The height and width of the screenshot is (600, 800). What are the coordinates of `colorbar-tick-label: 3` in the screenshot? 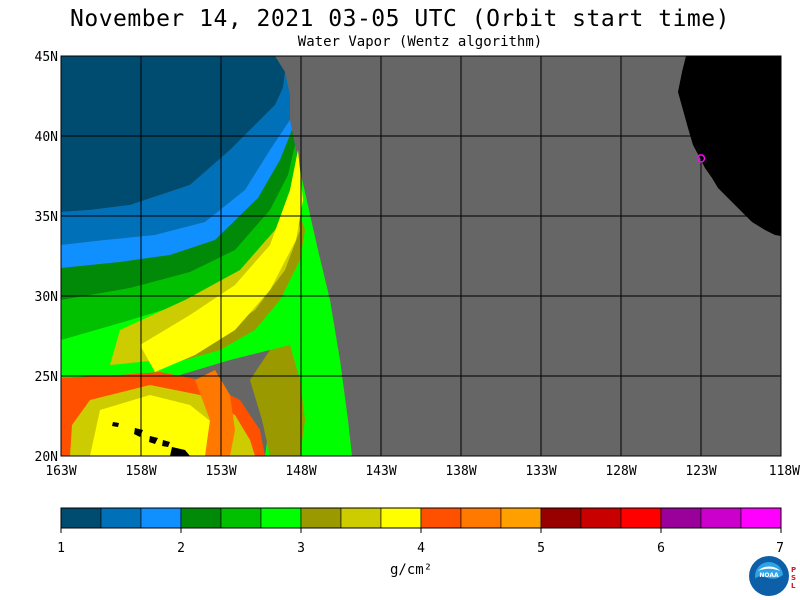 It's located at (301, 548).